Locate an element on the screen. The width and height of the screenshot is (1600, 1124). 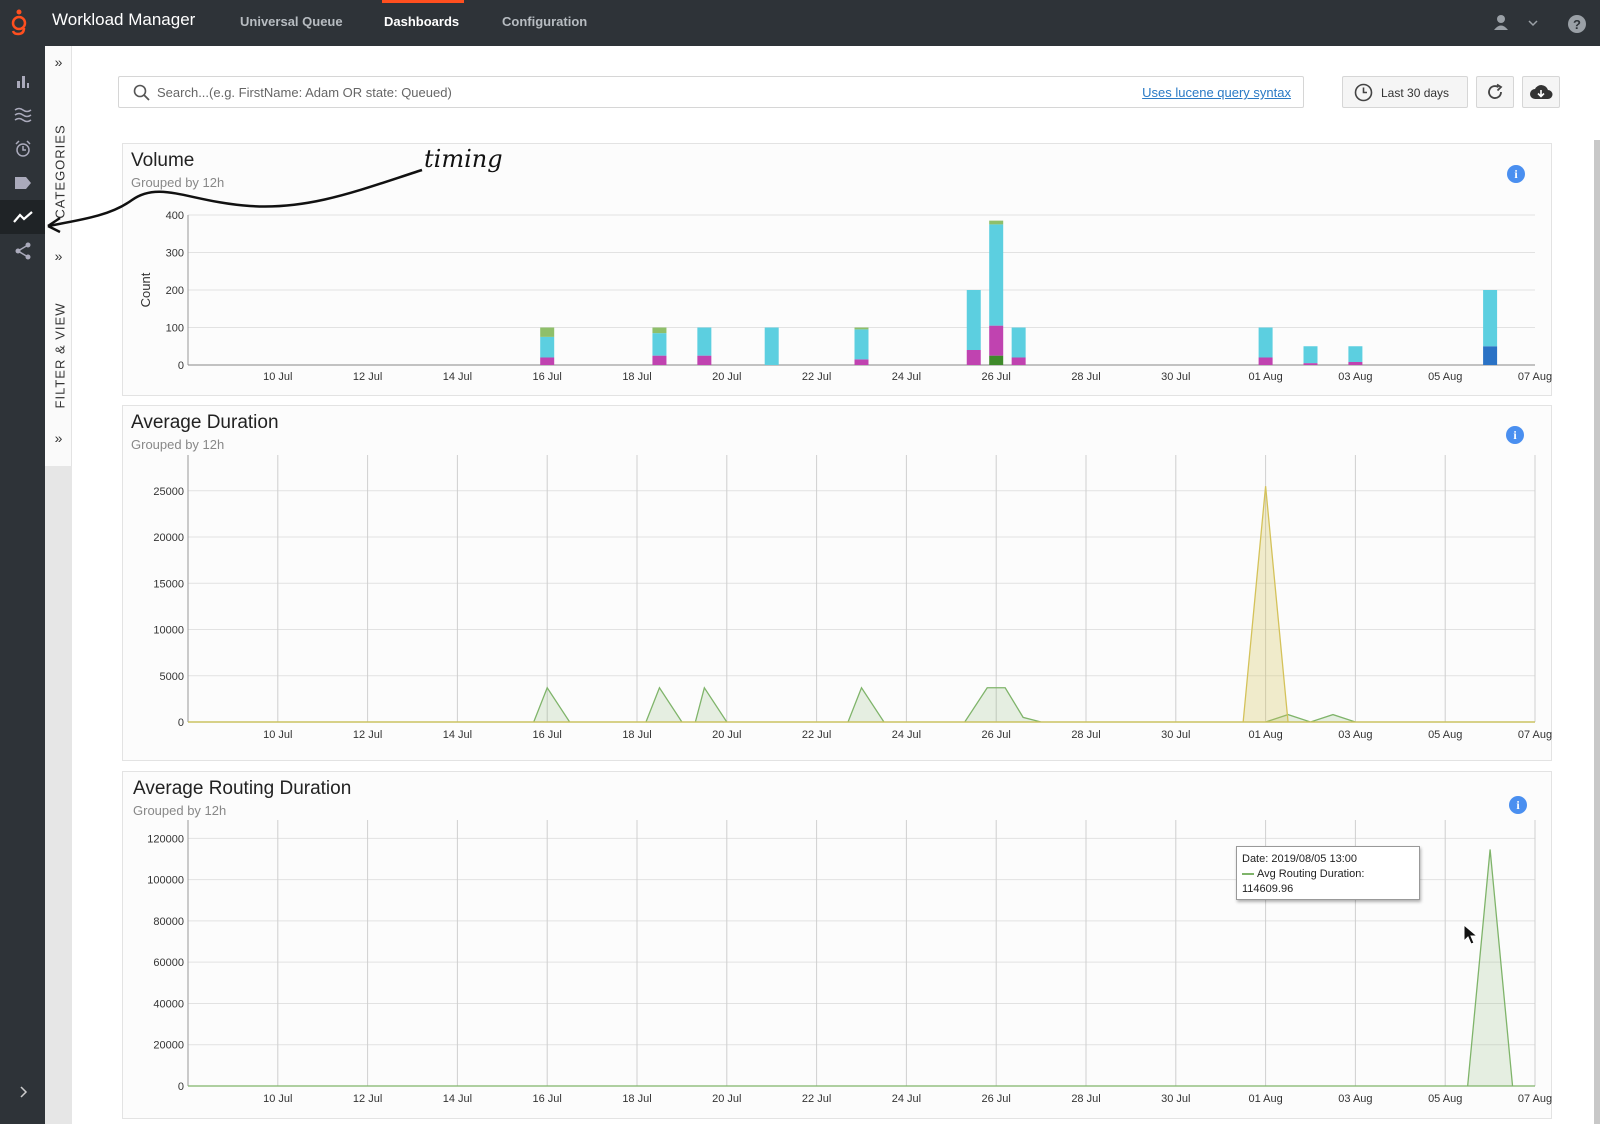
volume-title: Volume is located at coordinates (163, 160).